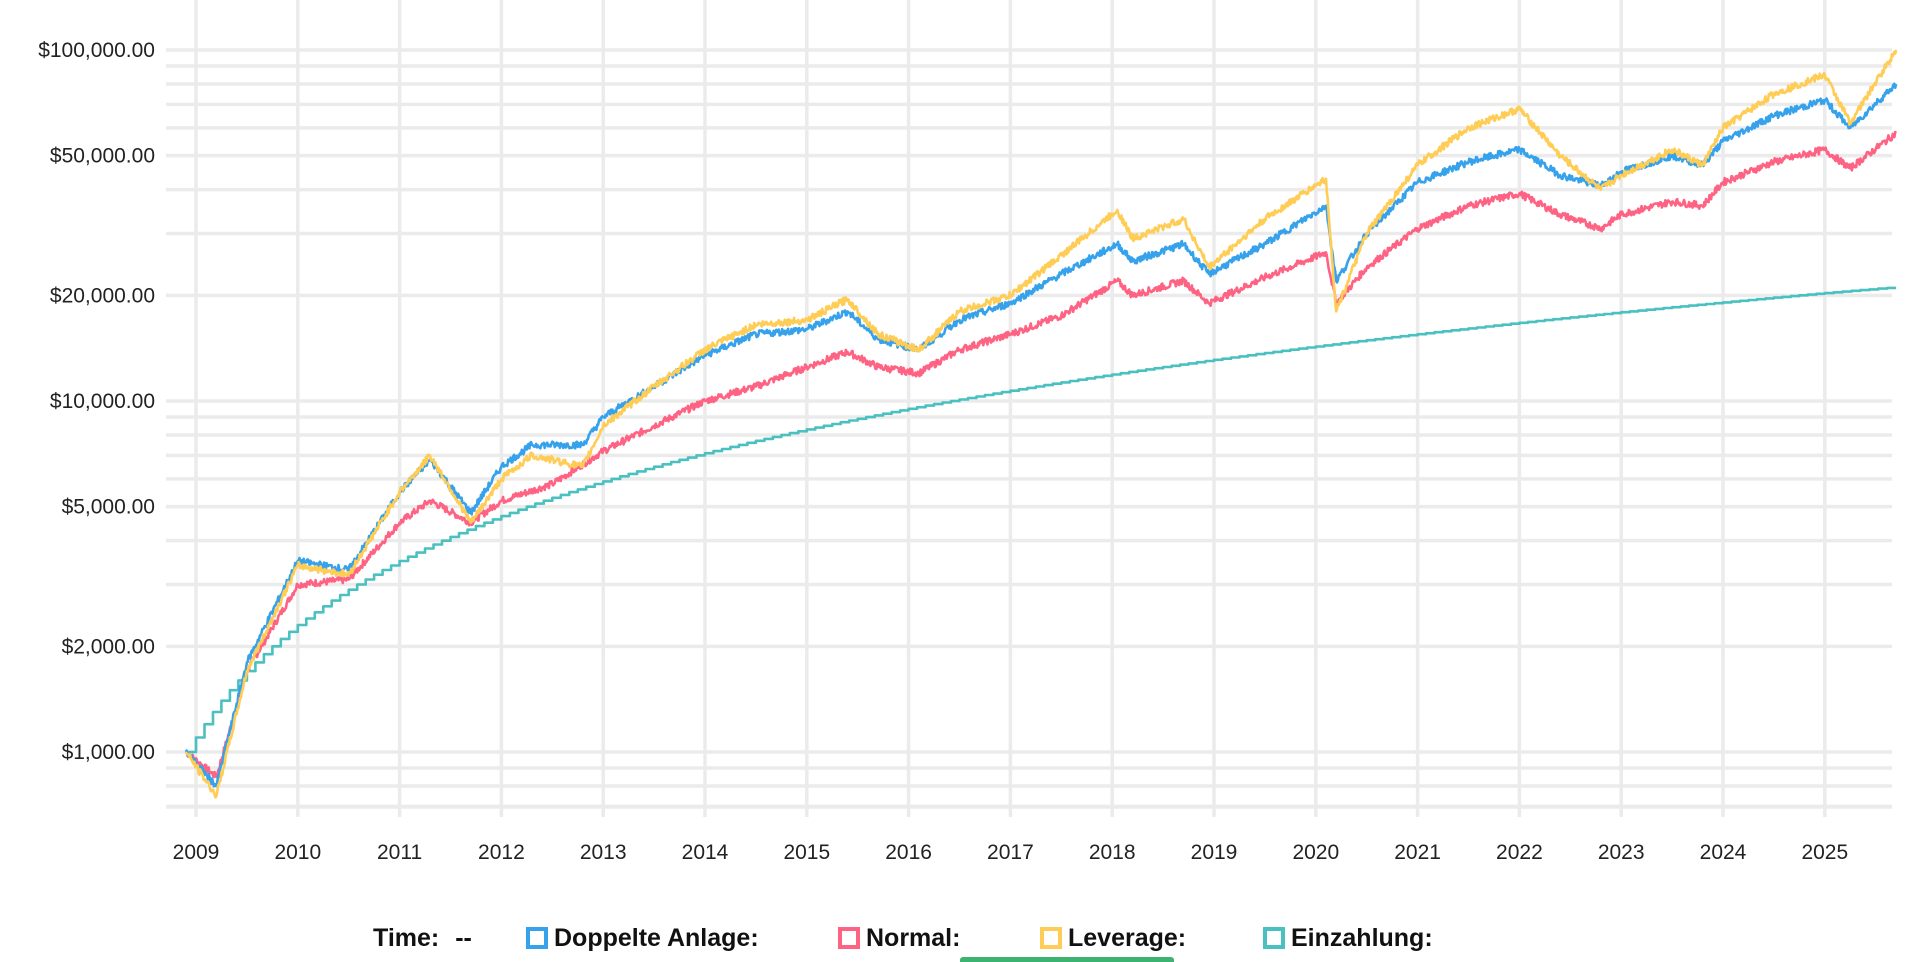  Describe the element at coordinates (102, 295) in the screenshot. I see `y-tick-label: $20,000.00` at that location.